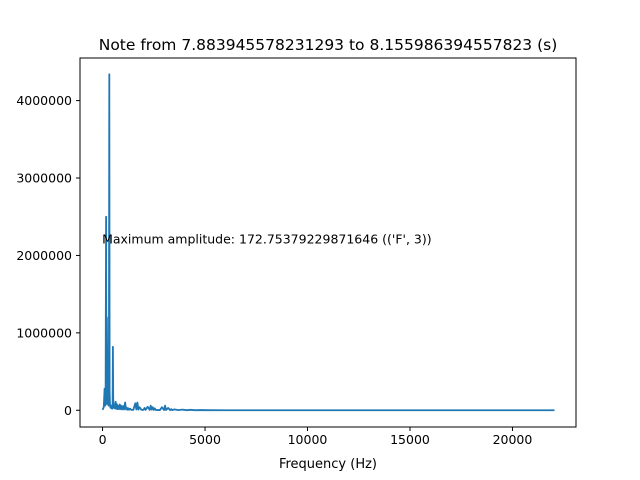 Image resolution: width=640 pixels, height=480 pixels. What do you see at coordinates (513, 439) in the screenshot?
I see `x-tick-label: 20000` at bounding box center [513, 439].